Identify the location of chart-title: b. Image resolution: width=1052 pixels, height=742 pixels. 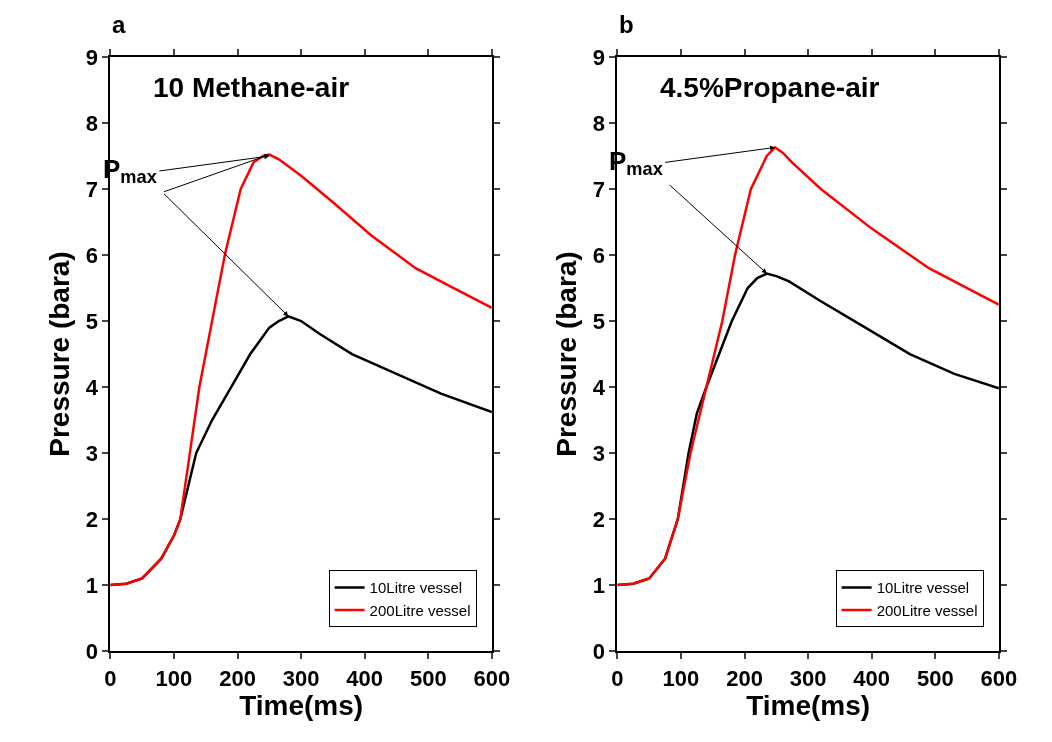
(626, 24).